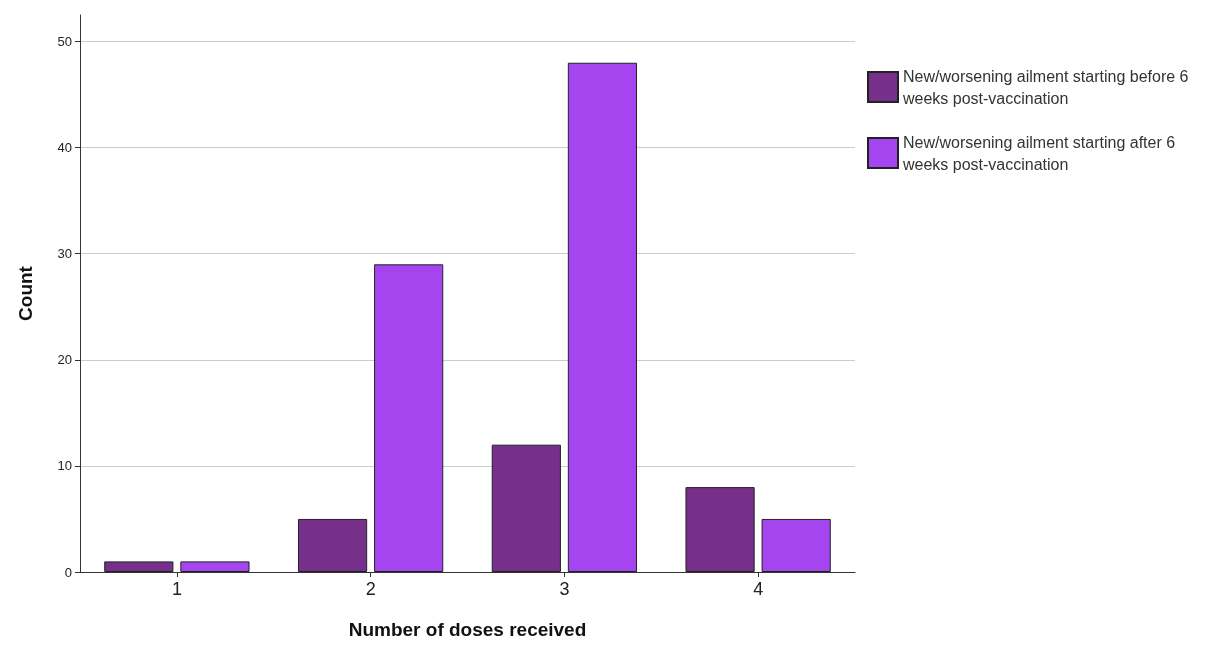 The width and height of the screenshot is (1208, 649). I want to click on x-tick-label: 1, so click(176, 589).